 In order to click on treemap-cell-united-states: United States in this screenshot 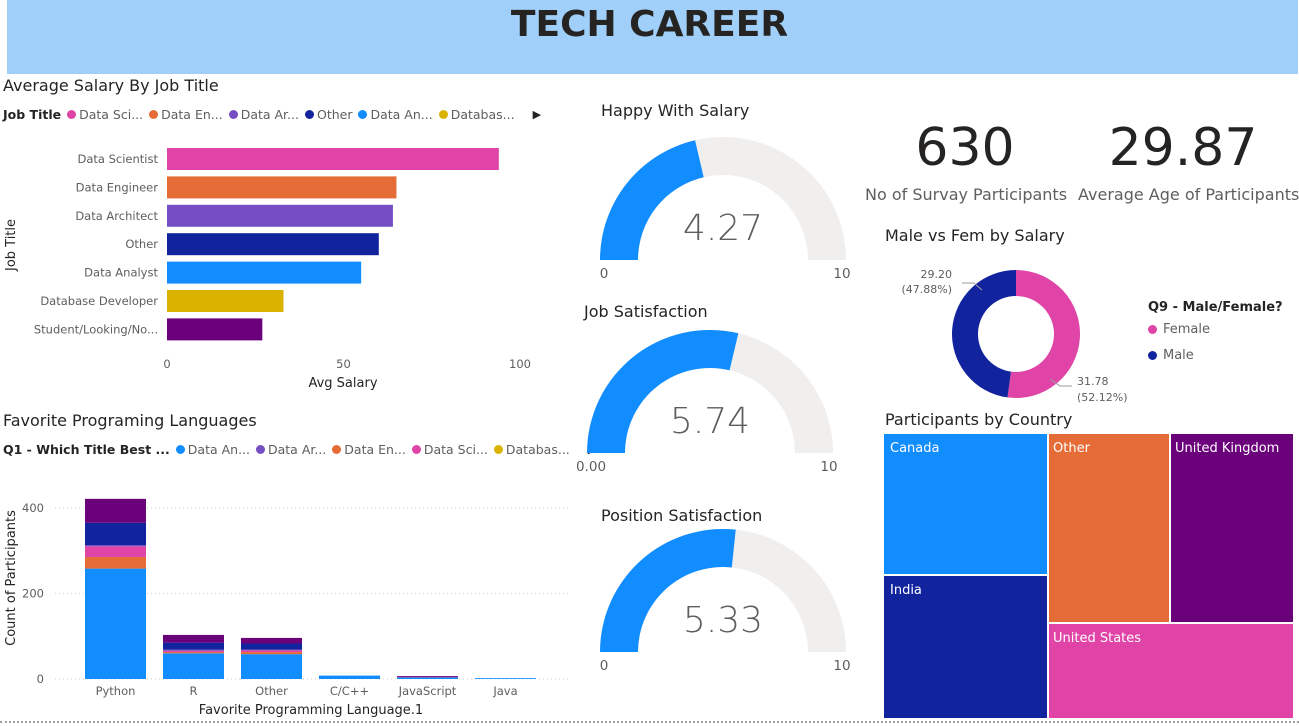, I will do `click(1171, 671)`.